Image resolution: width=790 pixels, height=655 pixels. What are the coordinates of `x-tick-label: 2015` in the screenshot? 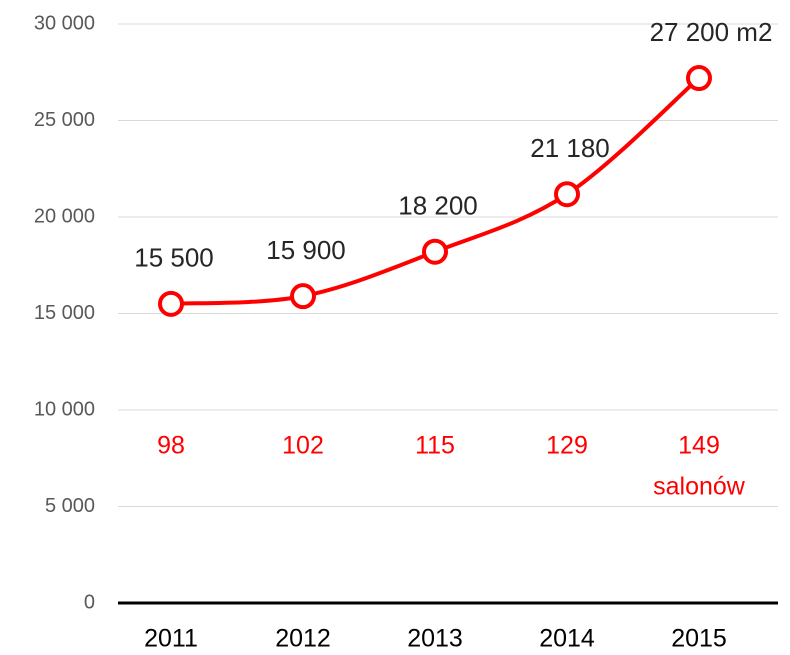 It's located at (699, 639).